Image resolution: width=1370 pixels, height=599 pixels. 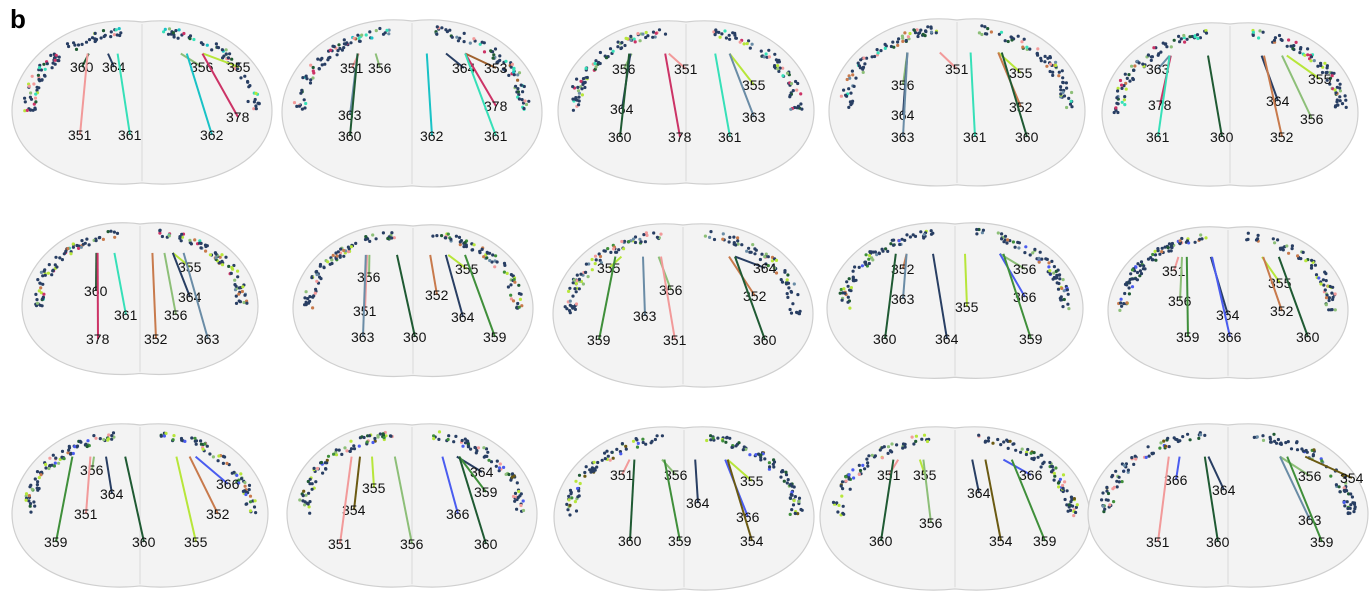 What do you see at coordinates (212, 135) in the screenshot?
I see `region-label-362: 362` at bounding box center [212, 135].